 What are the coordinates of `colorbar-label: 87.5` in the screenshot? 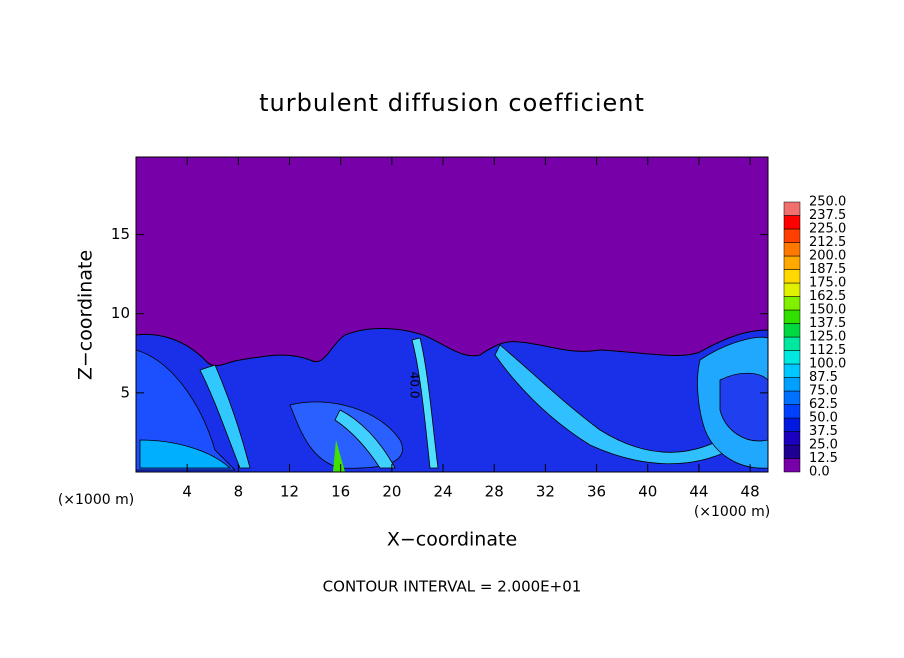 It's located at (823, 377).